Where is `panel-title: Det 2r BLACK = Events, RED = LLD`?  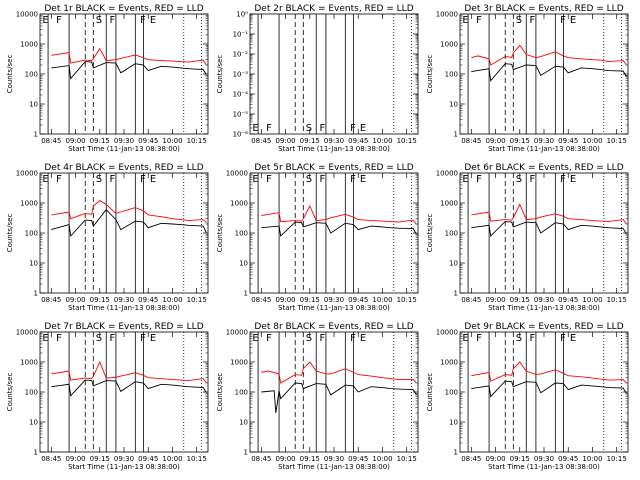 panel-title: Det 2r BLACK = Events, RED = LLD is located at coordinates (333, 9).